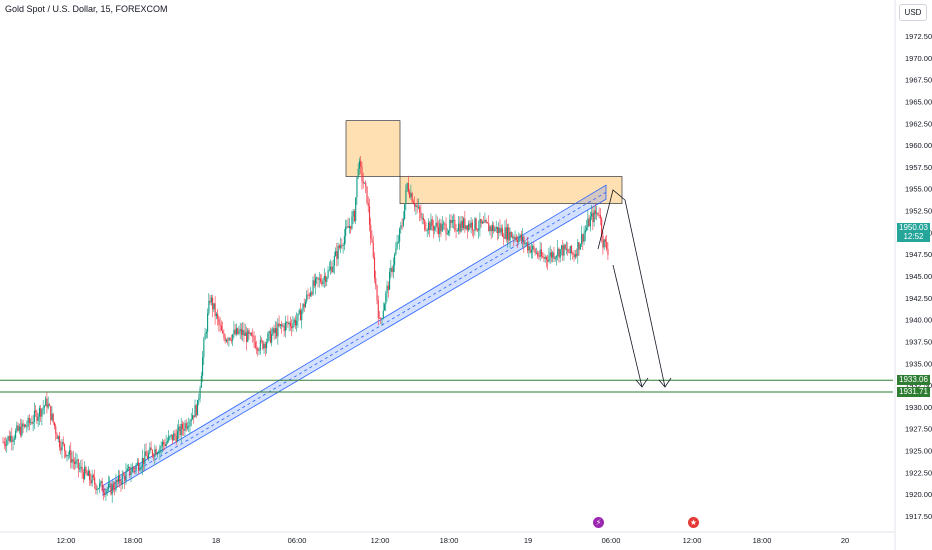 The height and width of the screenshot is (550, 932). What do you see at coordinates (611, 219) in the screenshot?
I see `projection-path` at bounding box center [611, 219].